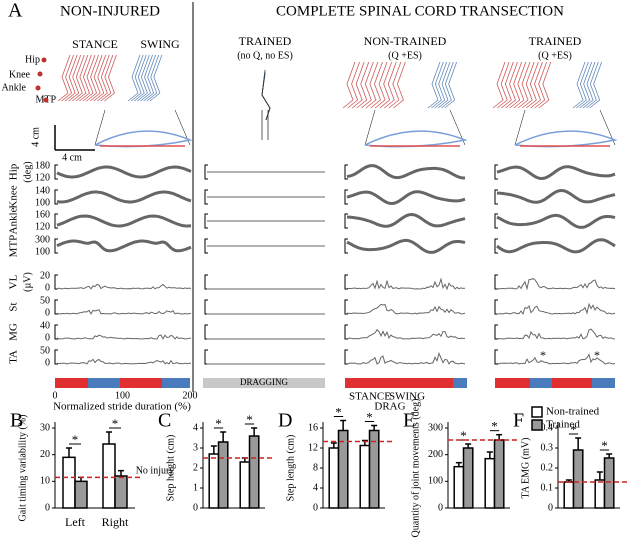 The height and width of the screenshot is (548, 640). Describe the element at coordinates (416, 139) in the screenshot. I see `trajectory` at that location.